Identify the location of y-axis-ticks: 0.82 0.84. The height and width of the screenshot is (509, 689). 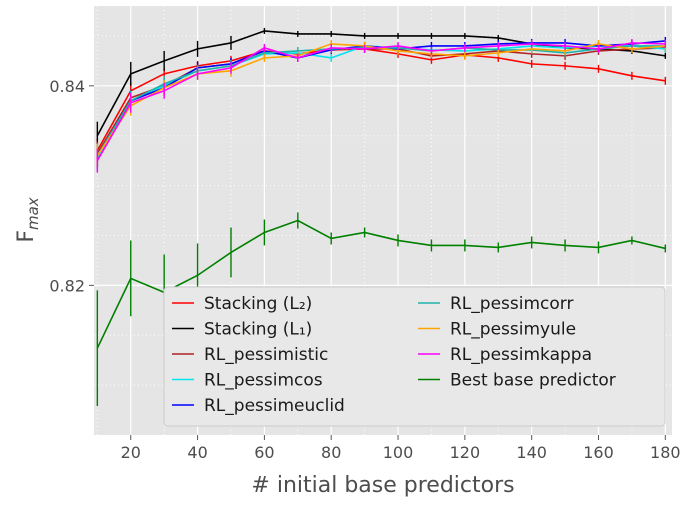
(71, 186).